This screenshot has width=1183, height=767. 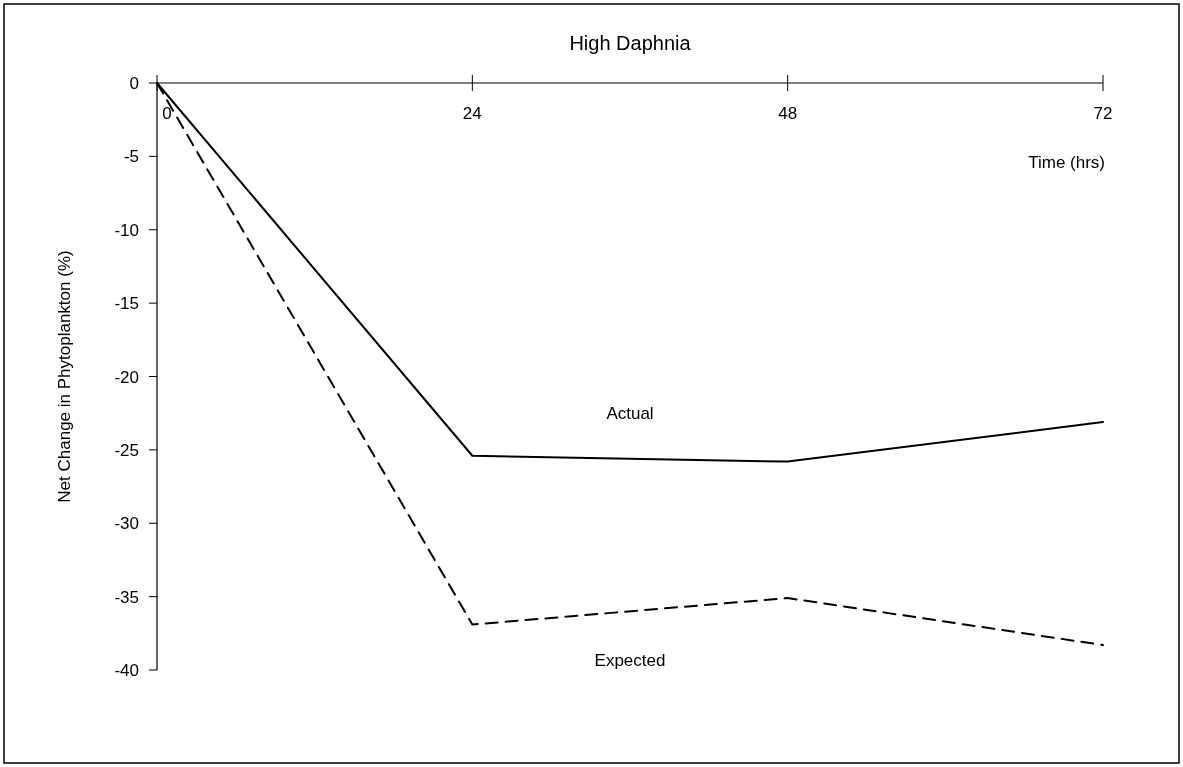 What do you see at coordinates (630, 661) in the screenshot?
I see `text: Expected` at bounding box center [630, 661].